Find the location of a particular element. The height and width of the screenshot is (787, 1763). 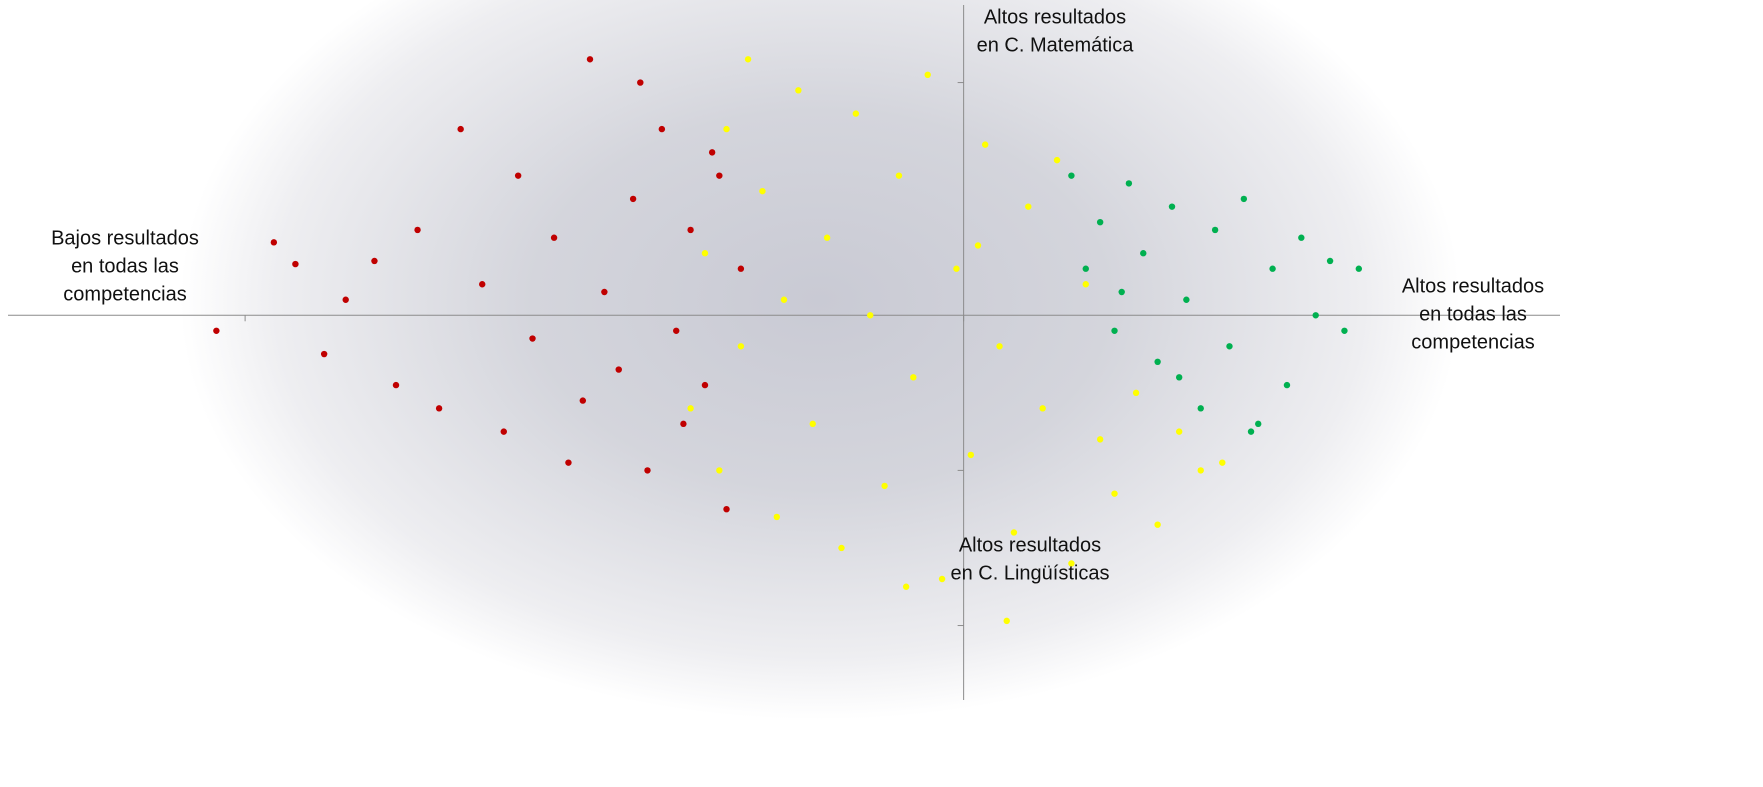

annotation: en C. Lingüísticas is located at coordinates (1030, 573).